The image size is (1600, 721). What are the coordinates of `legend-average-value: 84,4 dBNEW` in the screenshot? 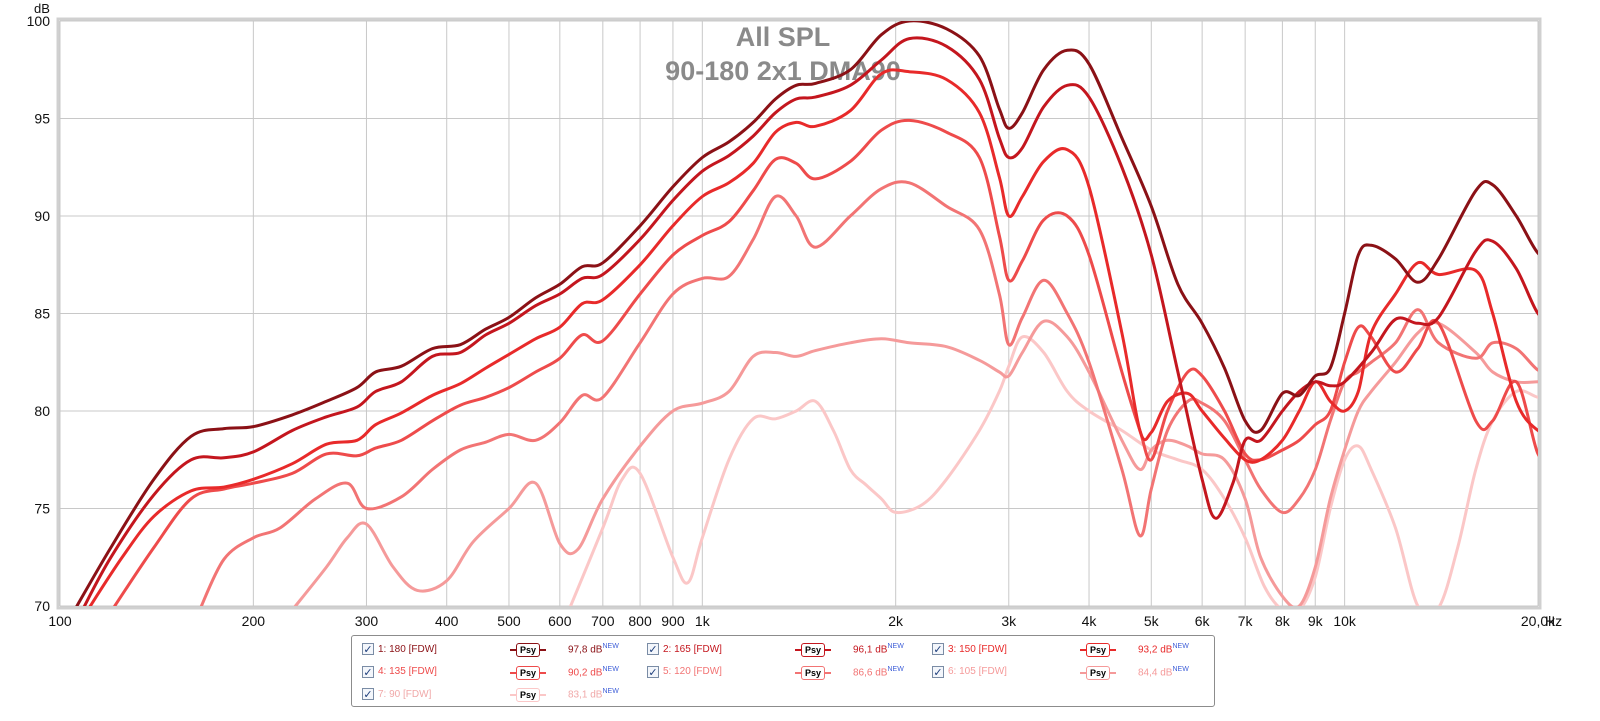 It's located at (1163, 672).